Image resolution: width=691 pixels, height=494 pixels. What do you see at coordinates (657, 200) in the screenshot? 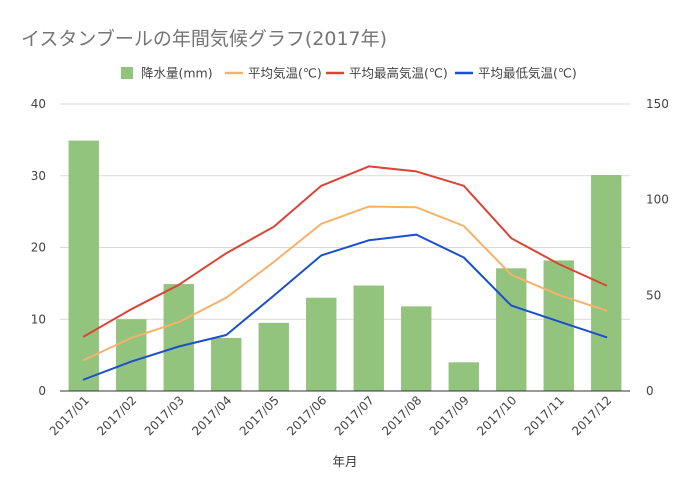
I see `y-right-tick-label: 100` at bounding box center [657, 200].